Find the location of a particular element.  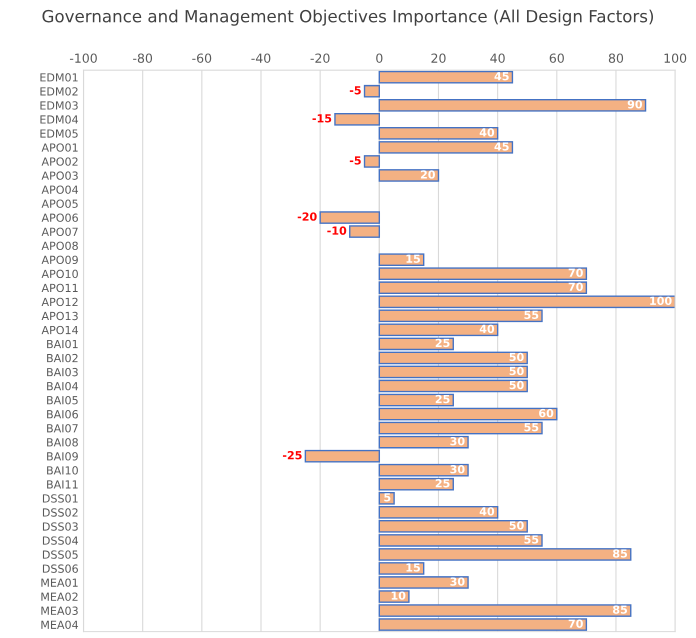

data-label: 100 is located at coordinates (661, 300).